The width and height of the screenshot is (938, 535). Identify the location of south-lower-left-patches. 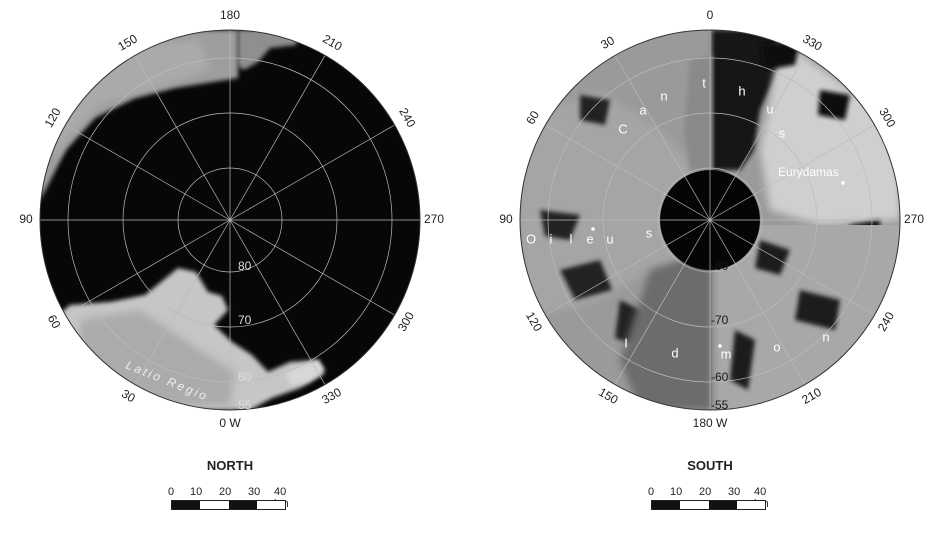
(600, 222).